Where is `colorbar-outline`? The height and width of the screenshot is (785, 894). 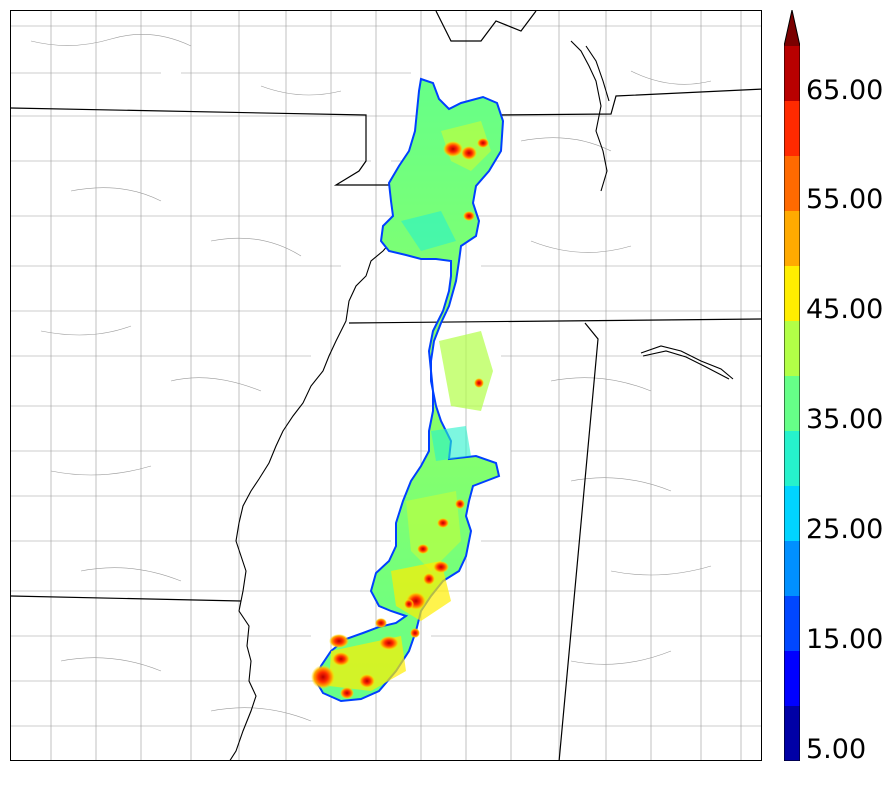 colorbar-outline is located at coordinates (792, 385).